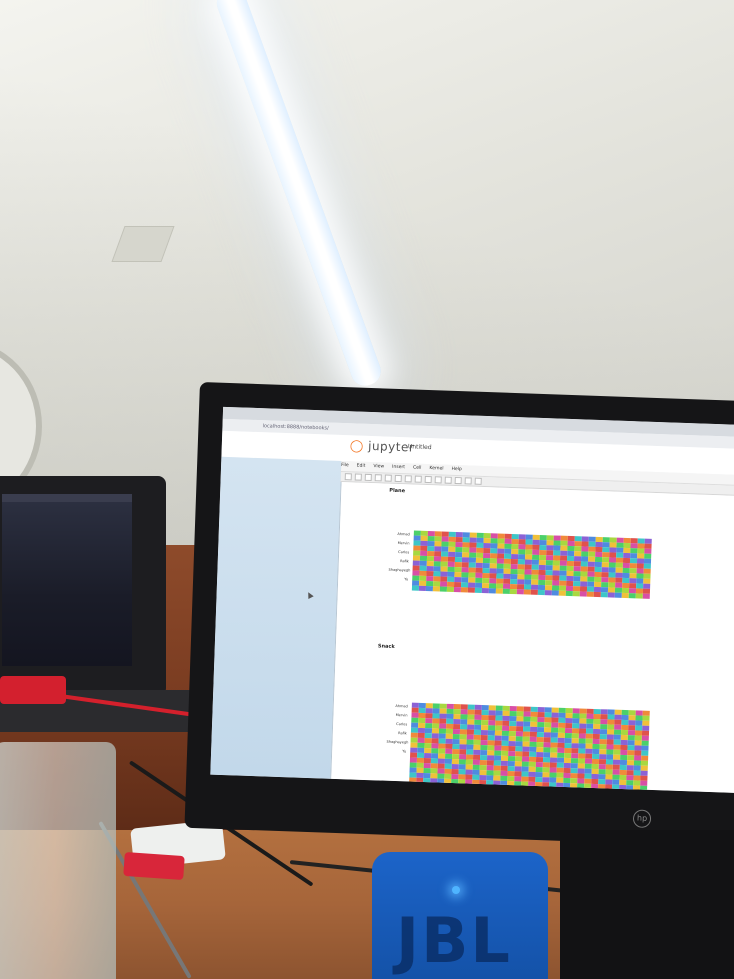  What do you see at coordinates (382, 446) in the screenshot?
I see `jupyter-logo: ◯ jupyter` at bounding box center [382, 446].